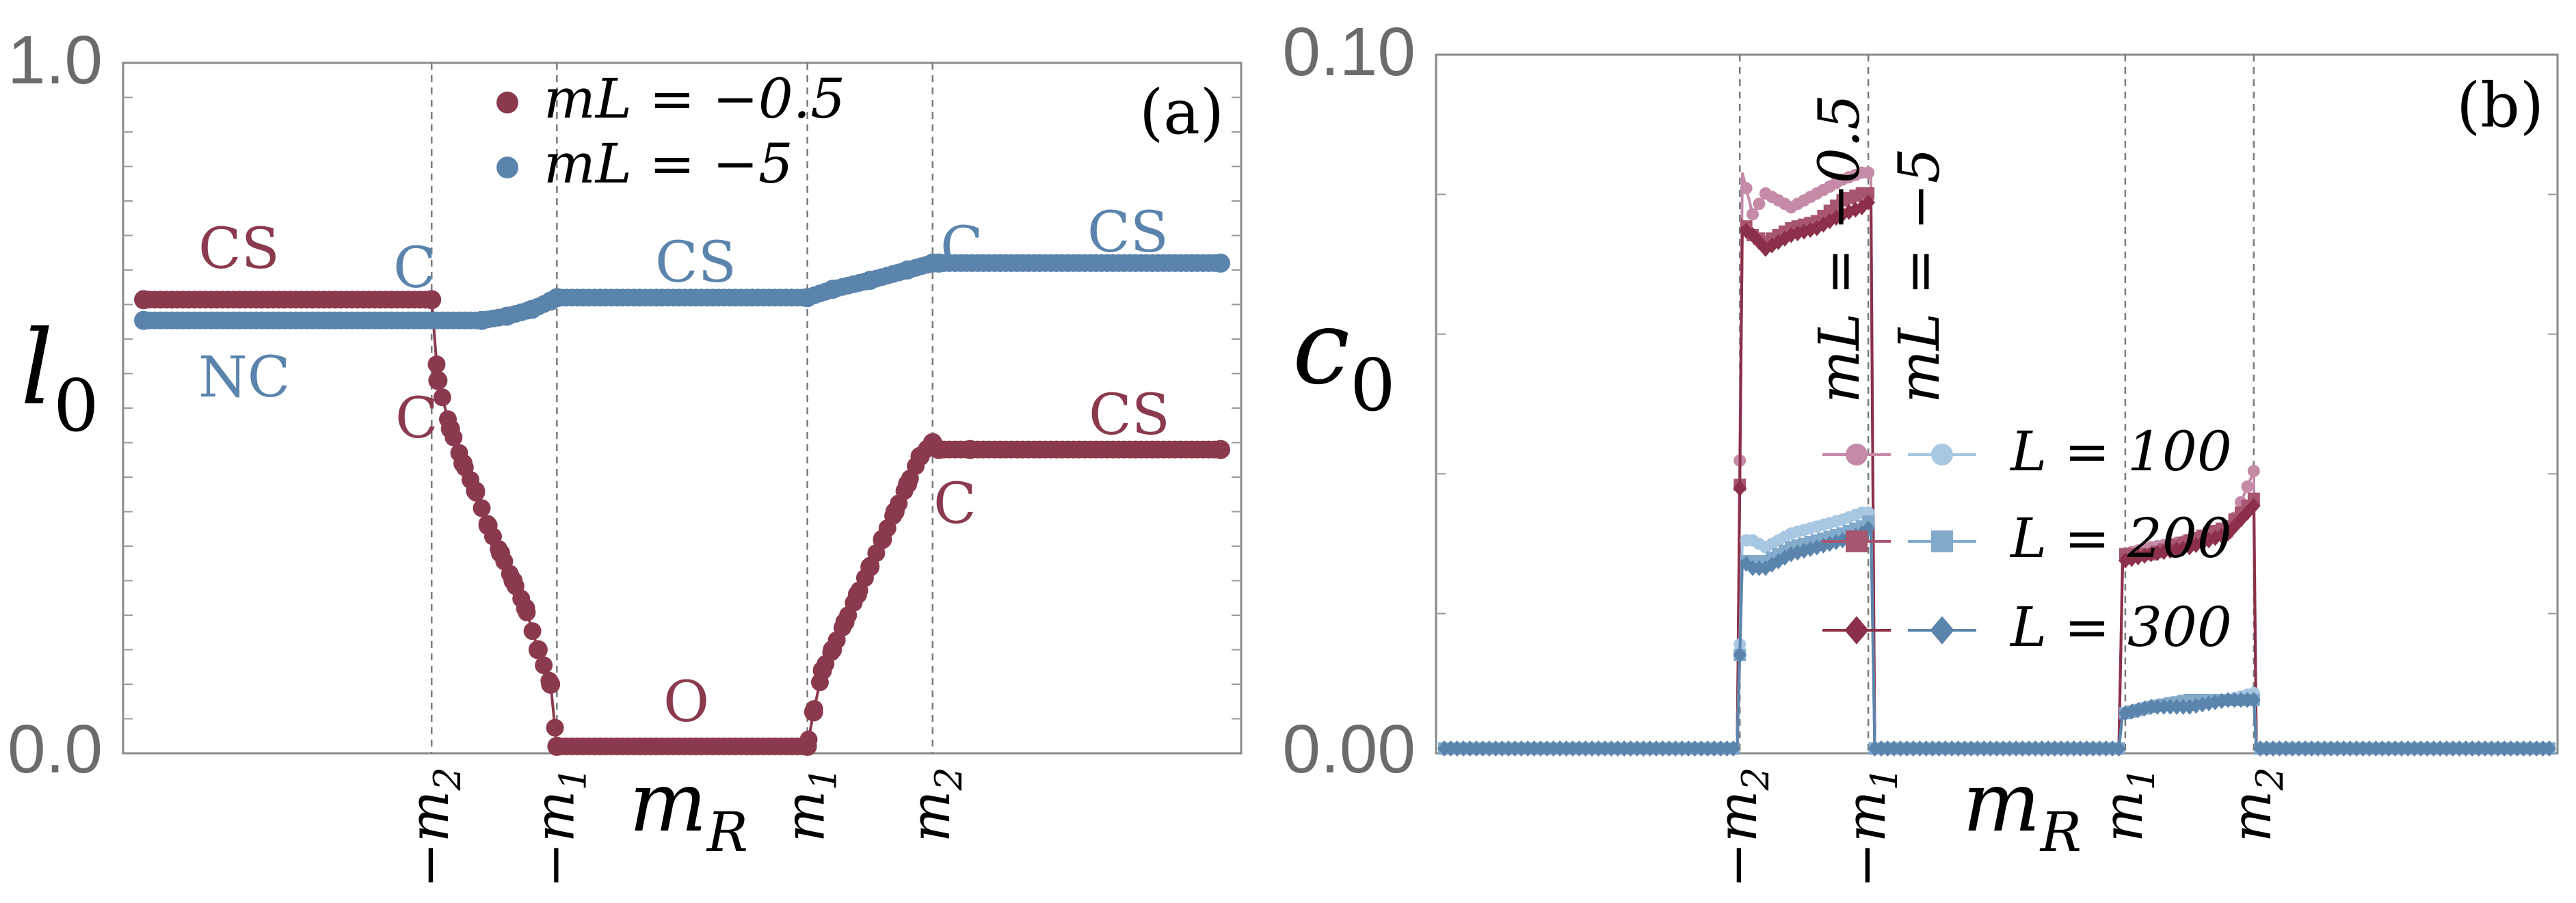 Image resolution: width=2576 pixels, height=903 pixels. I want to click on annotation-cs-right-red: CS, so click(1129, 416).